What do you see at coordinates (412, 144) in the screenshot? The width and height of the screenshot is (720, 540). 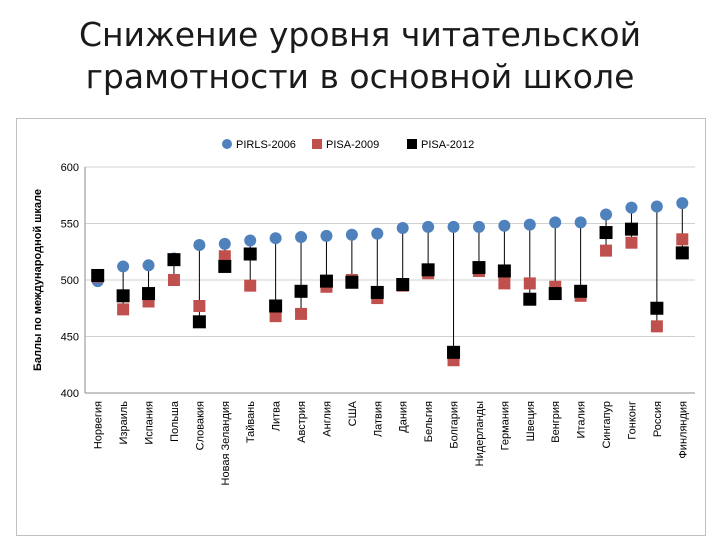 I see `legend-marker-pisa-2012` at bounding box center [412, 144].